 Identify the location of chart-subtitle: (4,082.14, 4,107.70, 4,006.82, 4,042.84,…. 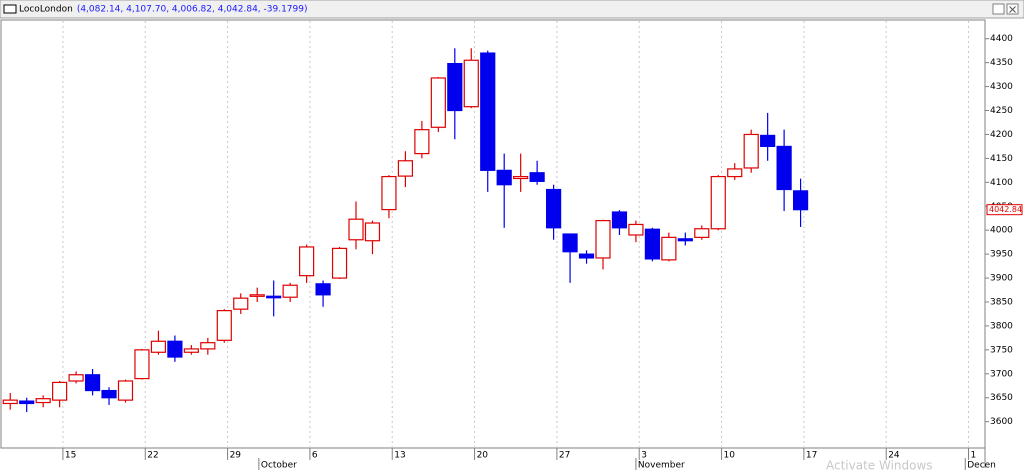
(192, 10).